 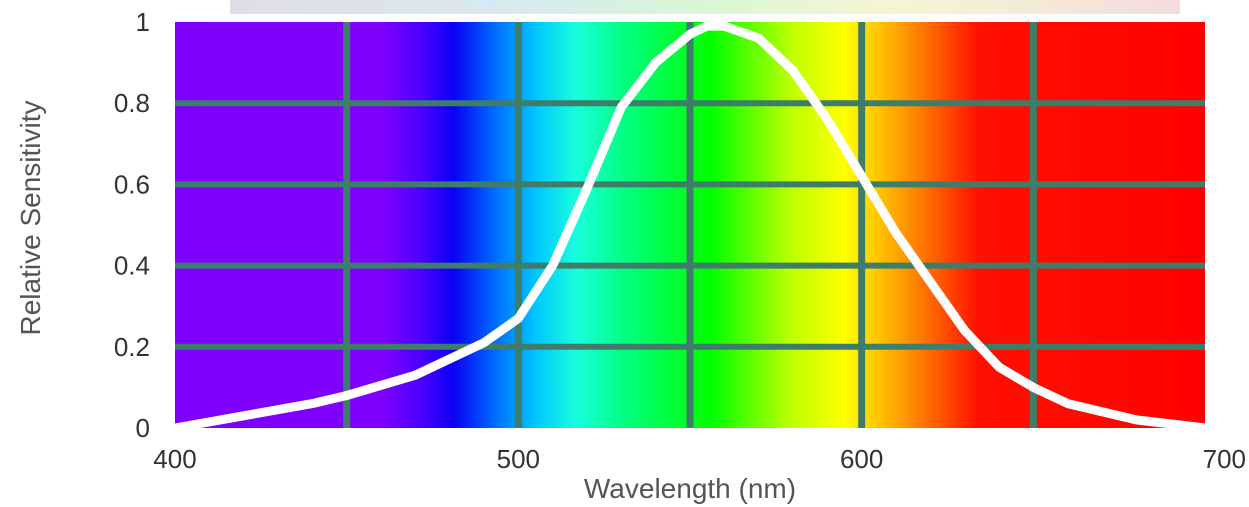 I want to click on x-tick-label: 500, so click(x=518, y=459).